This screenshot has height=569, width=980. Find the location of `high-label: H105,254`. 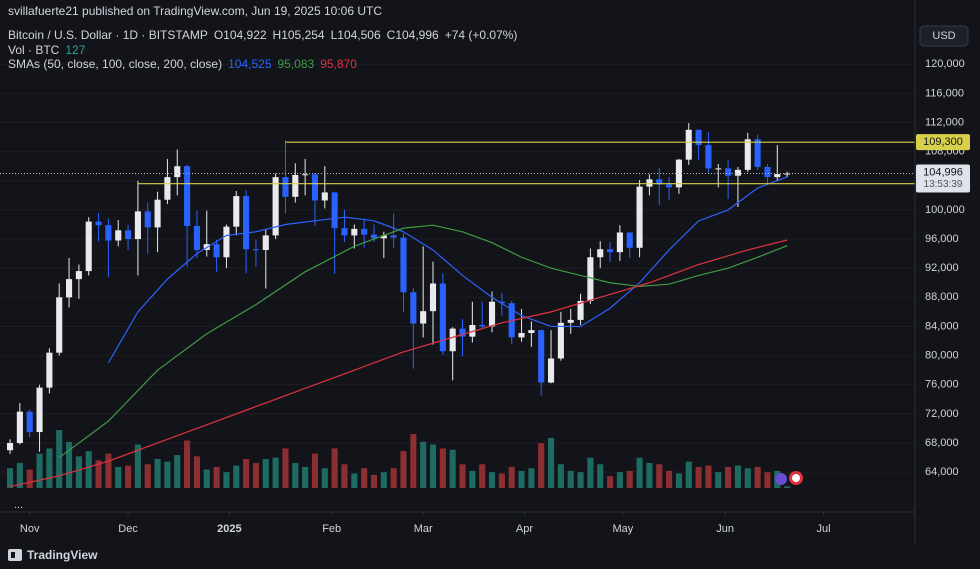

high-label: H105,254 is located at coordinates (298, 35).